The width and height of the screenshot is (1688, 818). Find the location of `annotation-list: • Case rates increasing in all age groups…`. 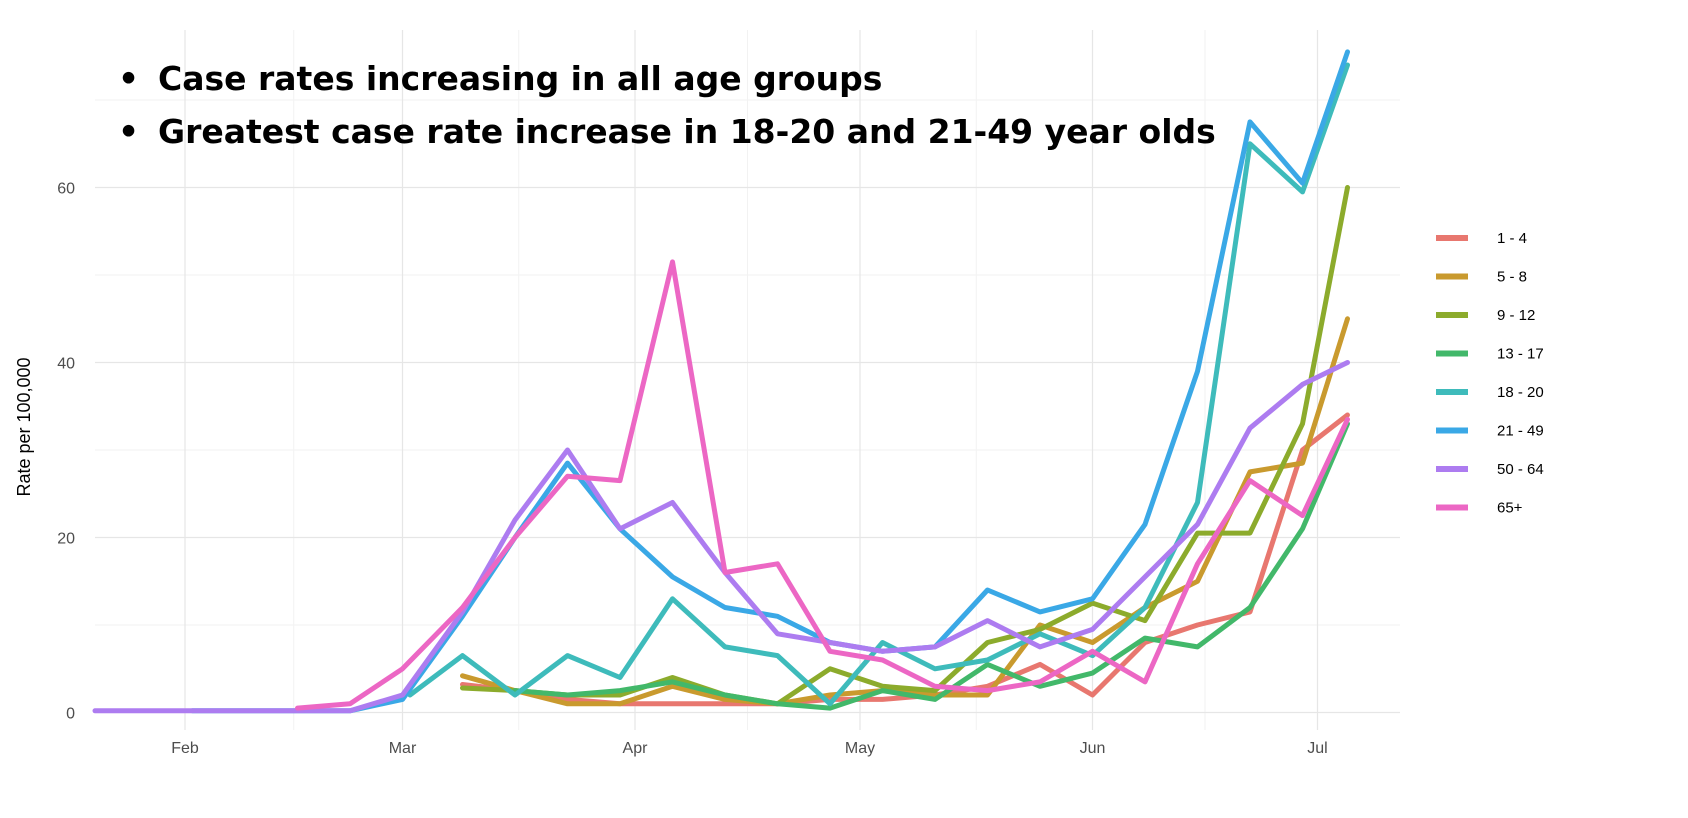

annotation-list: • Case rates increasing in all age groups… is located at coordinates (667, 105).